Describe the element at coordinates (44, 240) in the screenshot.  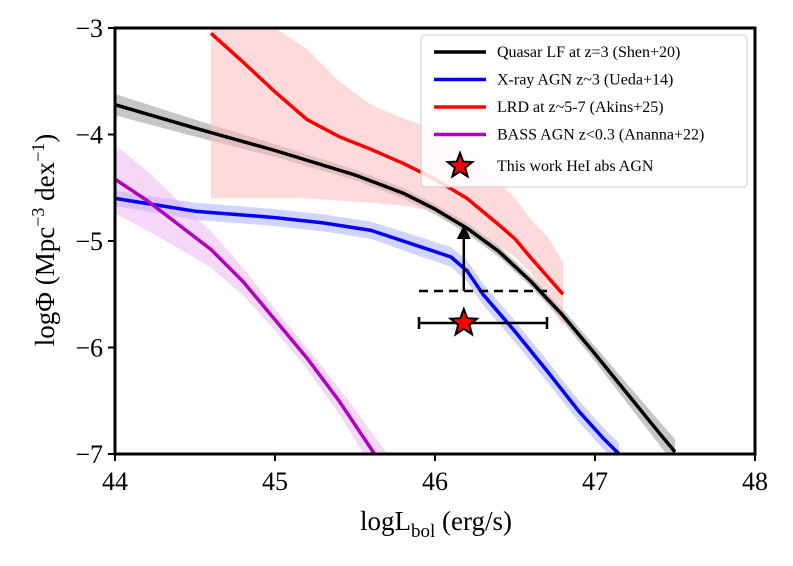
I see `y-axis-title: logΦ (Mpc−3 dex−1)` at that location.